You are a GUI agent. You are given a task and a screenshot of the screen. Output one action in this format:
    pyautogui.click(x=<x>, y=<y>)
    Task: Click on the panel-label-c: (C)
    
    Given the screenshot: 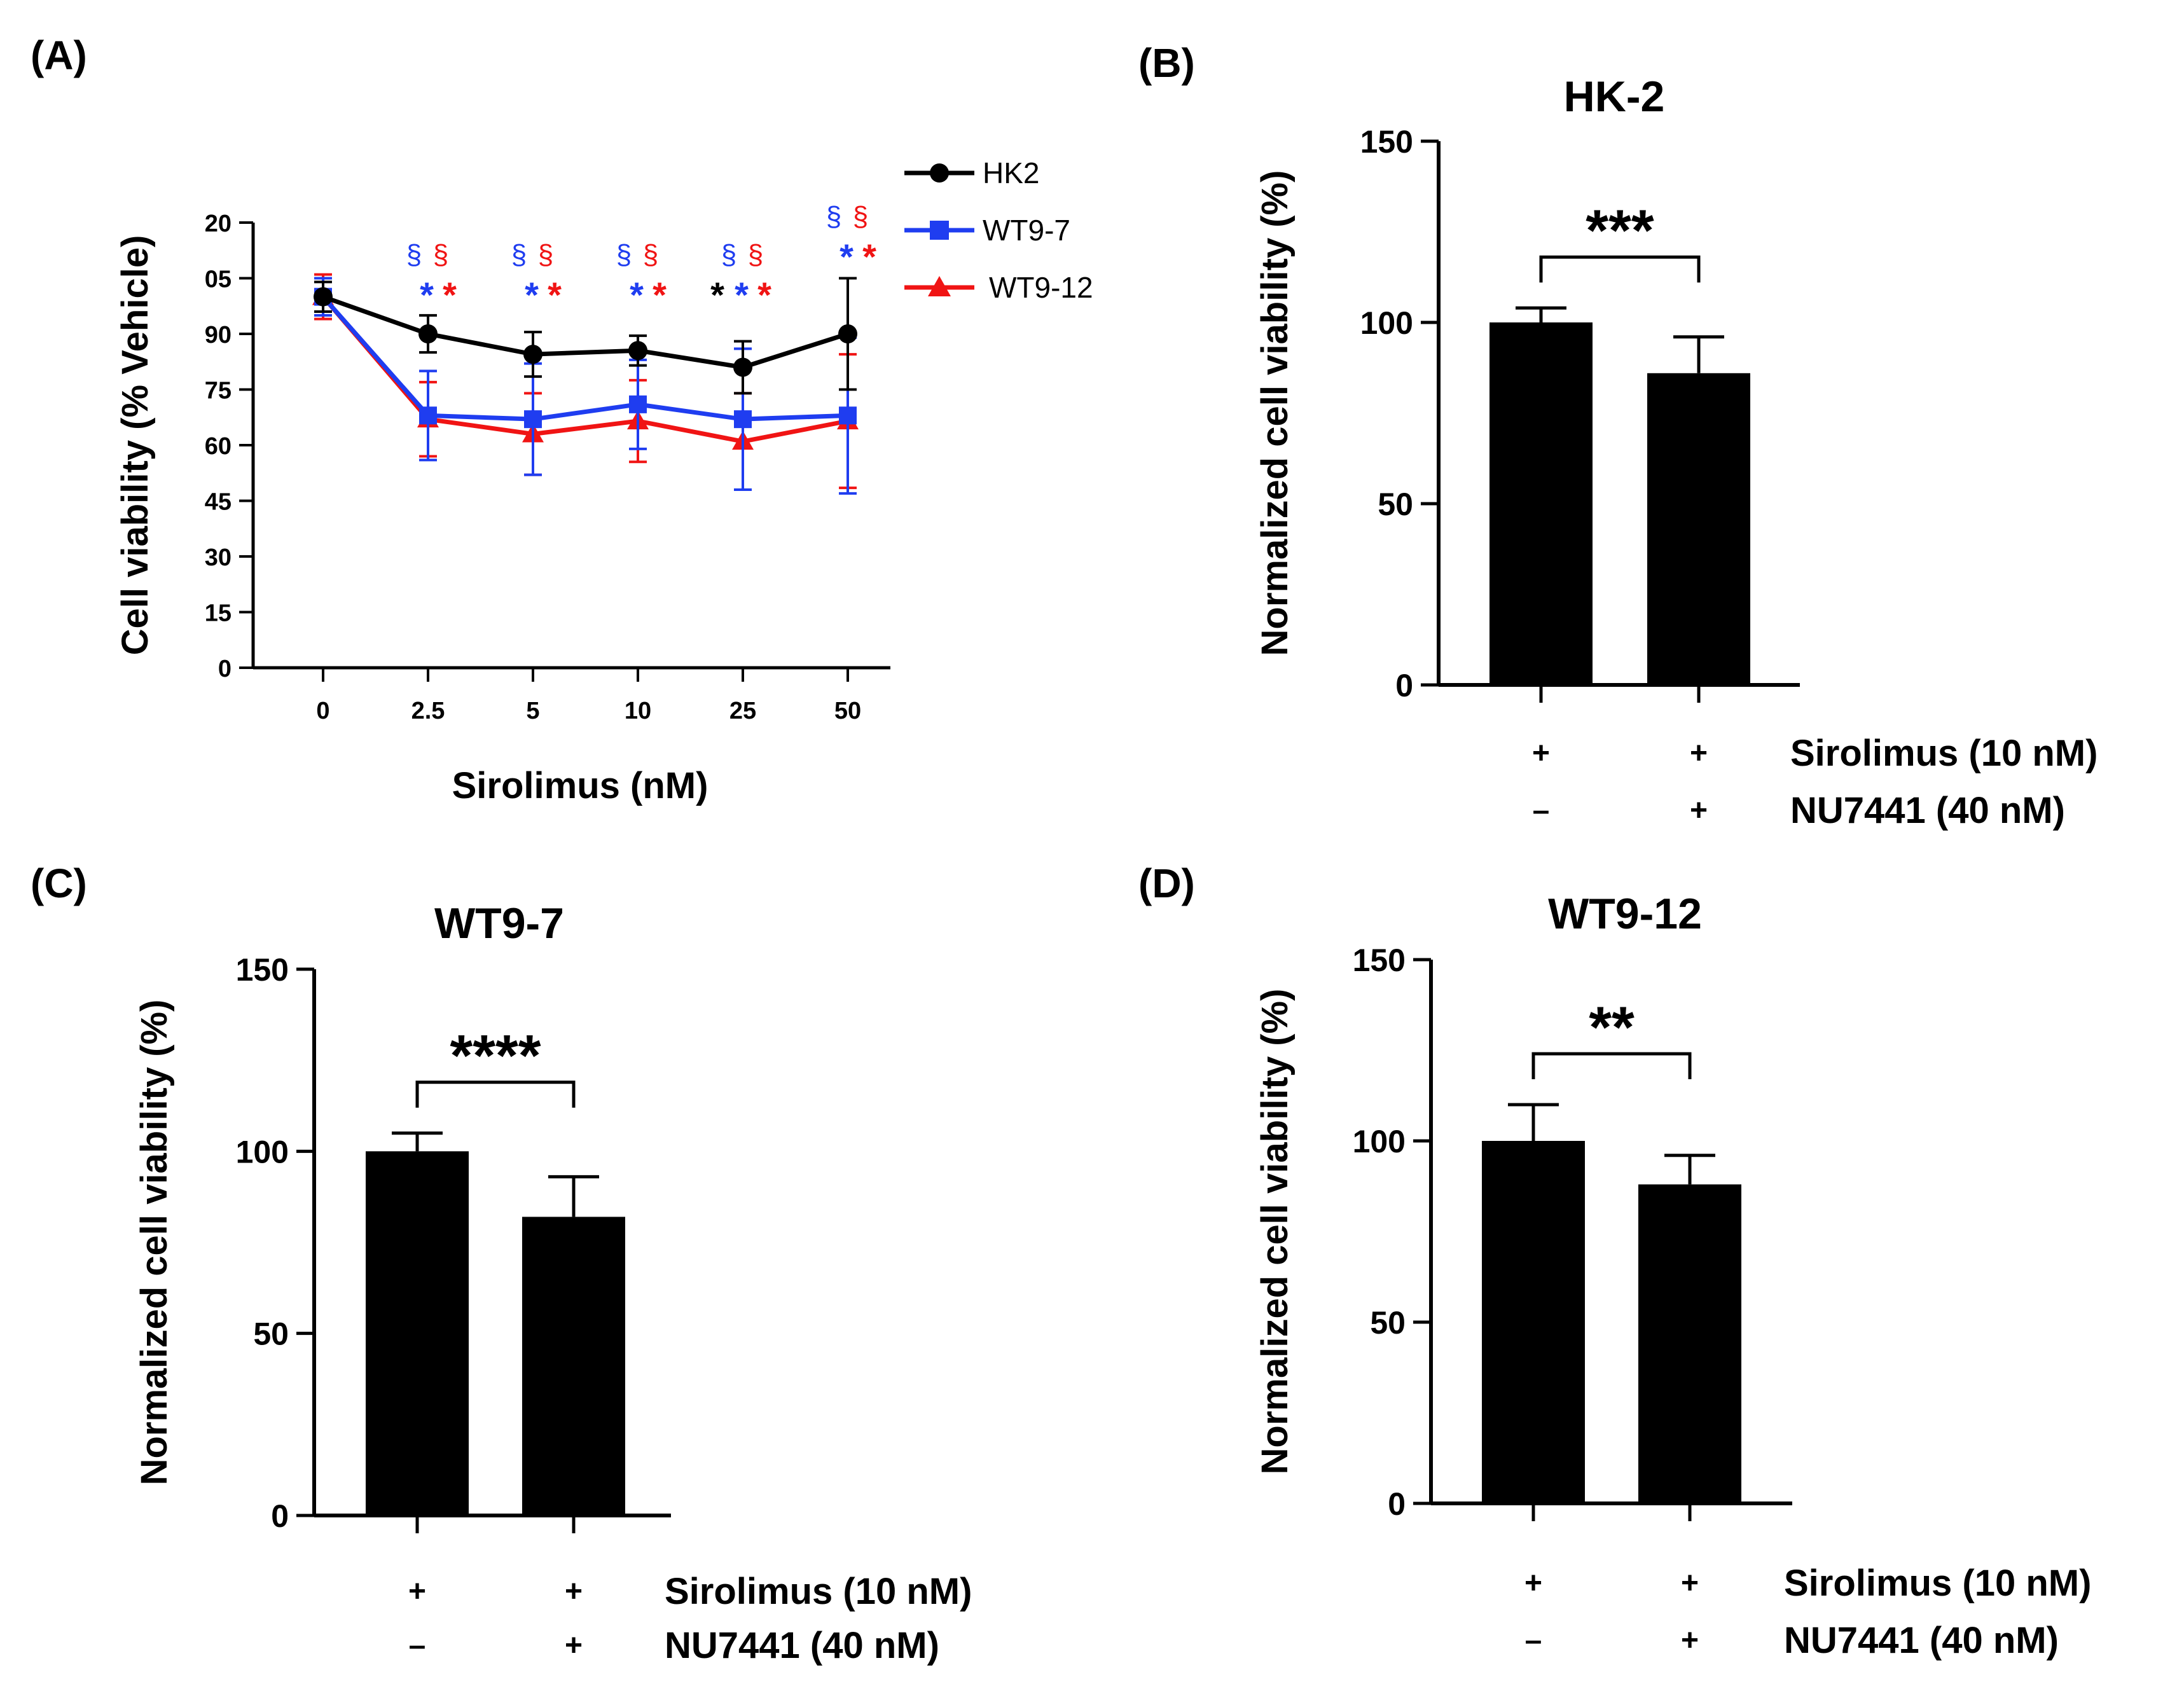 What is the action you would take?
    pyautogui.click(x=59, y=883)
    